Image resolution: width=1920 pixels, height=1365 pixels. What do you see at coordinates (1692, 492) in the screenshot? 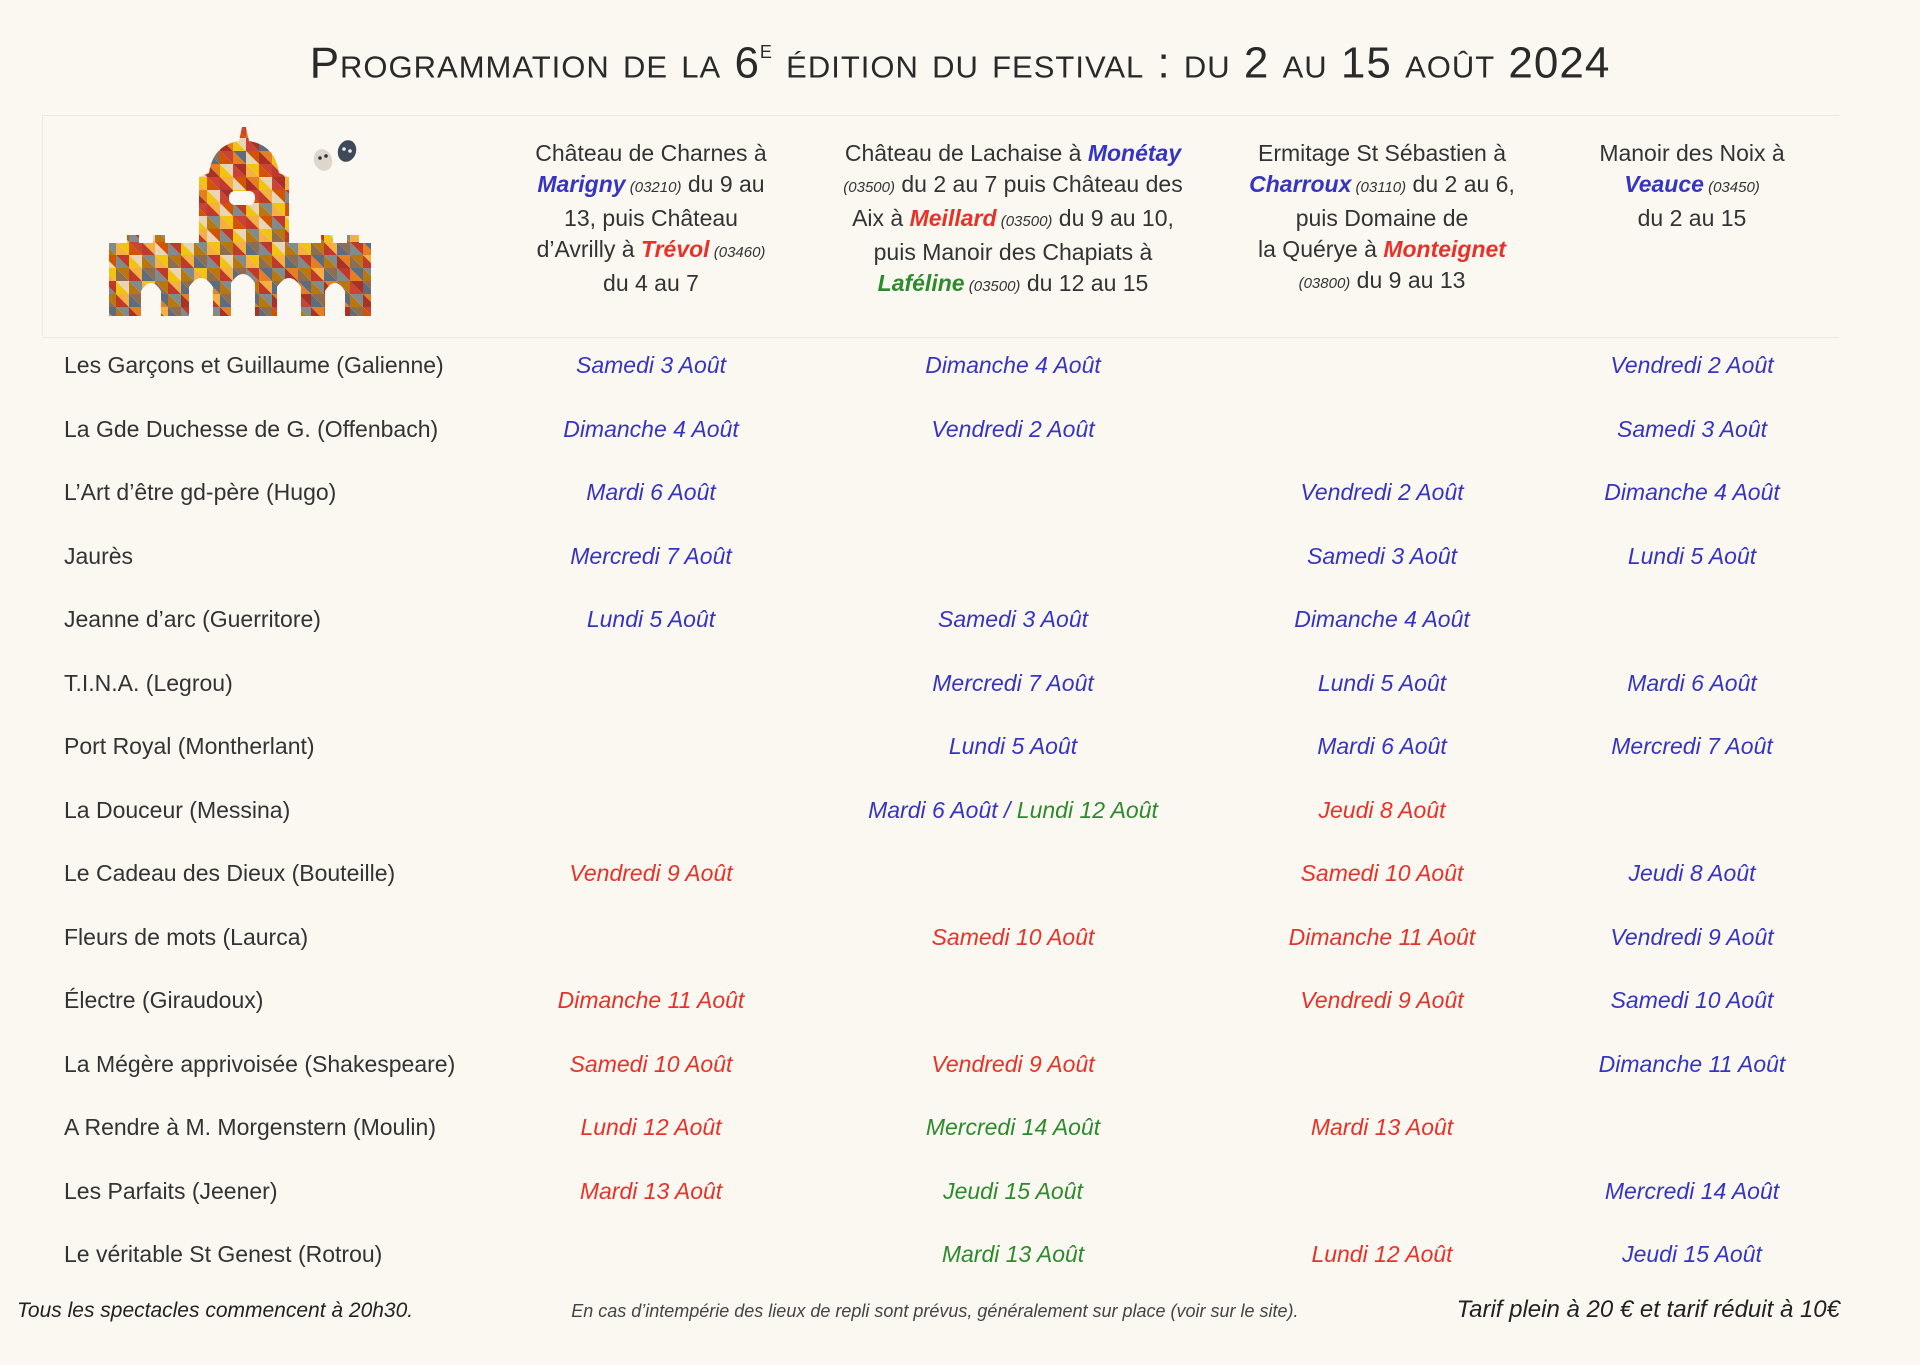
I see `date: Dimanche 4 Août` at bounding box center [1692, 492].